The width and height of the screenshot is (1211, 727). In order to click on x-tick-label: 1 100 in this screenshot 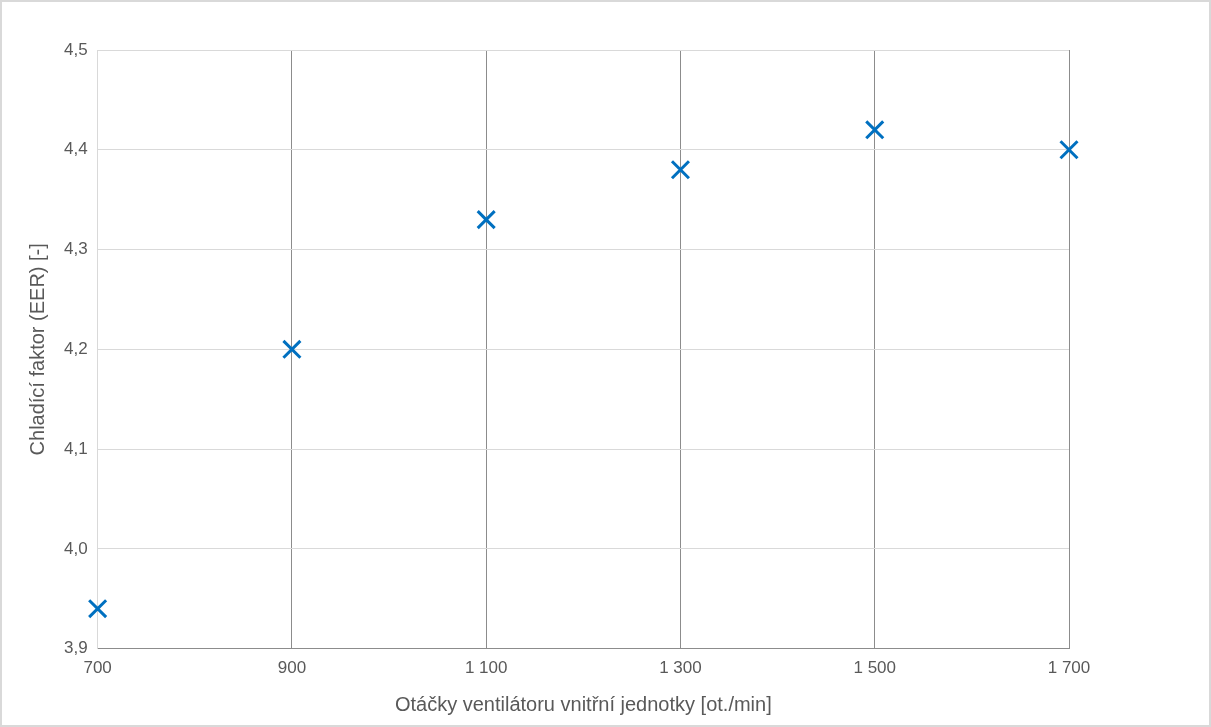, I will do `click(486, 668)`.